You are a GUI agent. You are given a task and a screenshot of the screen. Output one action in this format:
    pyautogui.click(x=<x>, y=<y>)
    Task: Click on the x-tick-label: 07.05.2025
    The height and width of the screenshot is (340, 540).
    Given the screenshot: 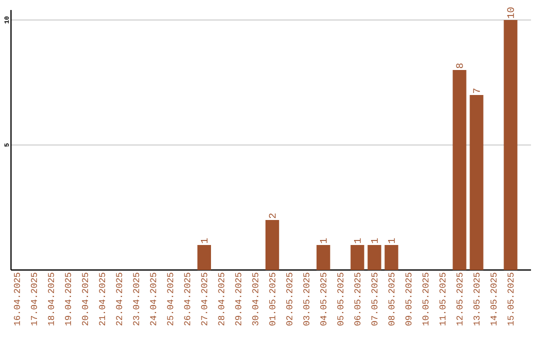 What is the action you would take?
    pyautogui.click(x=374, y=299)
    